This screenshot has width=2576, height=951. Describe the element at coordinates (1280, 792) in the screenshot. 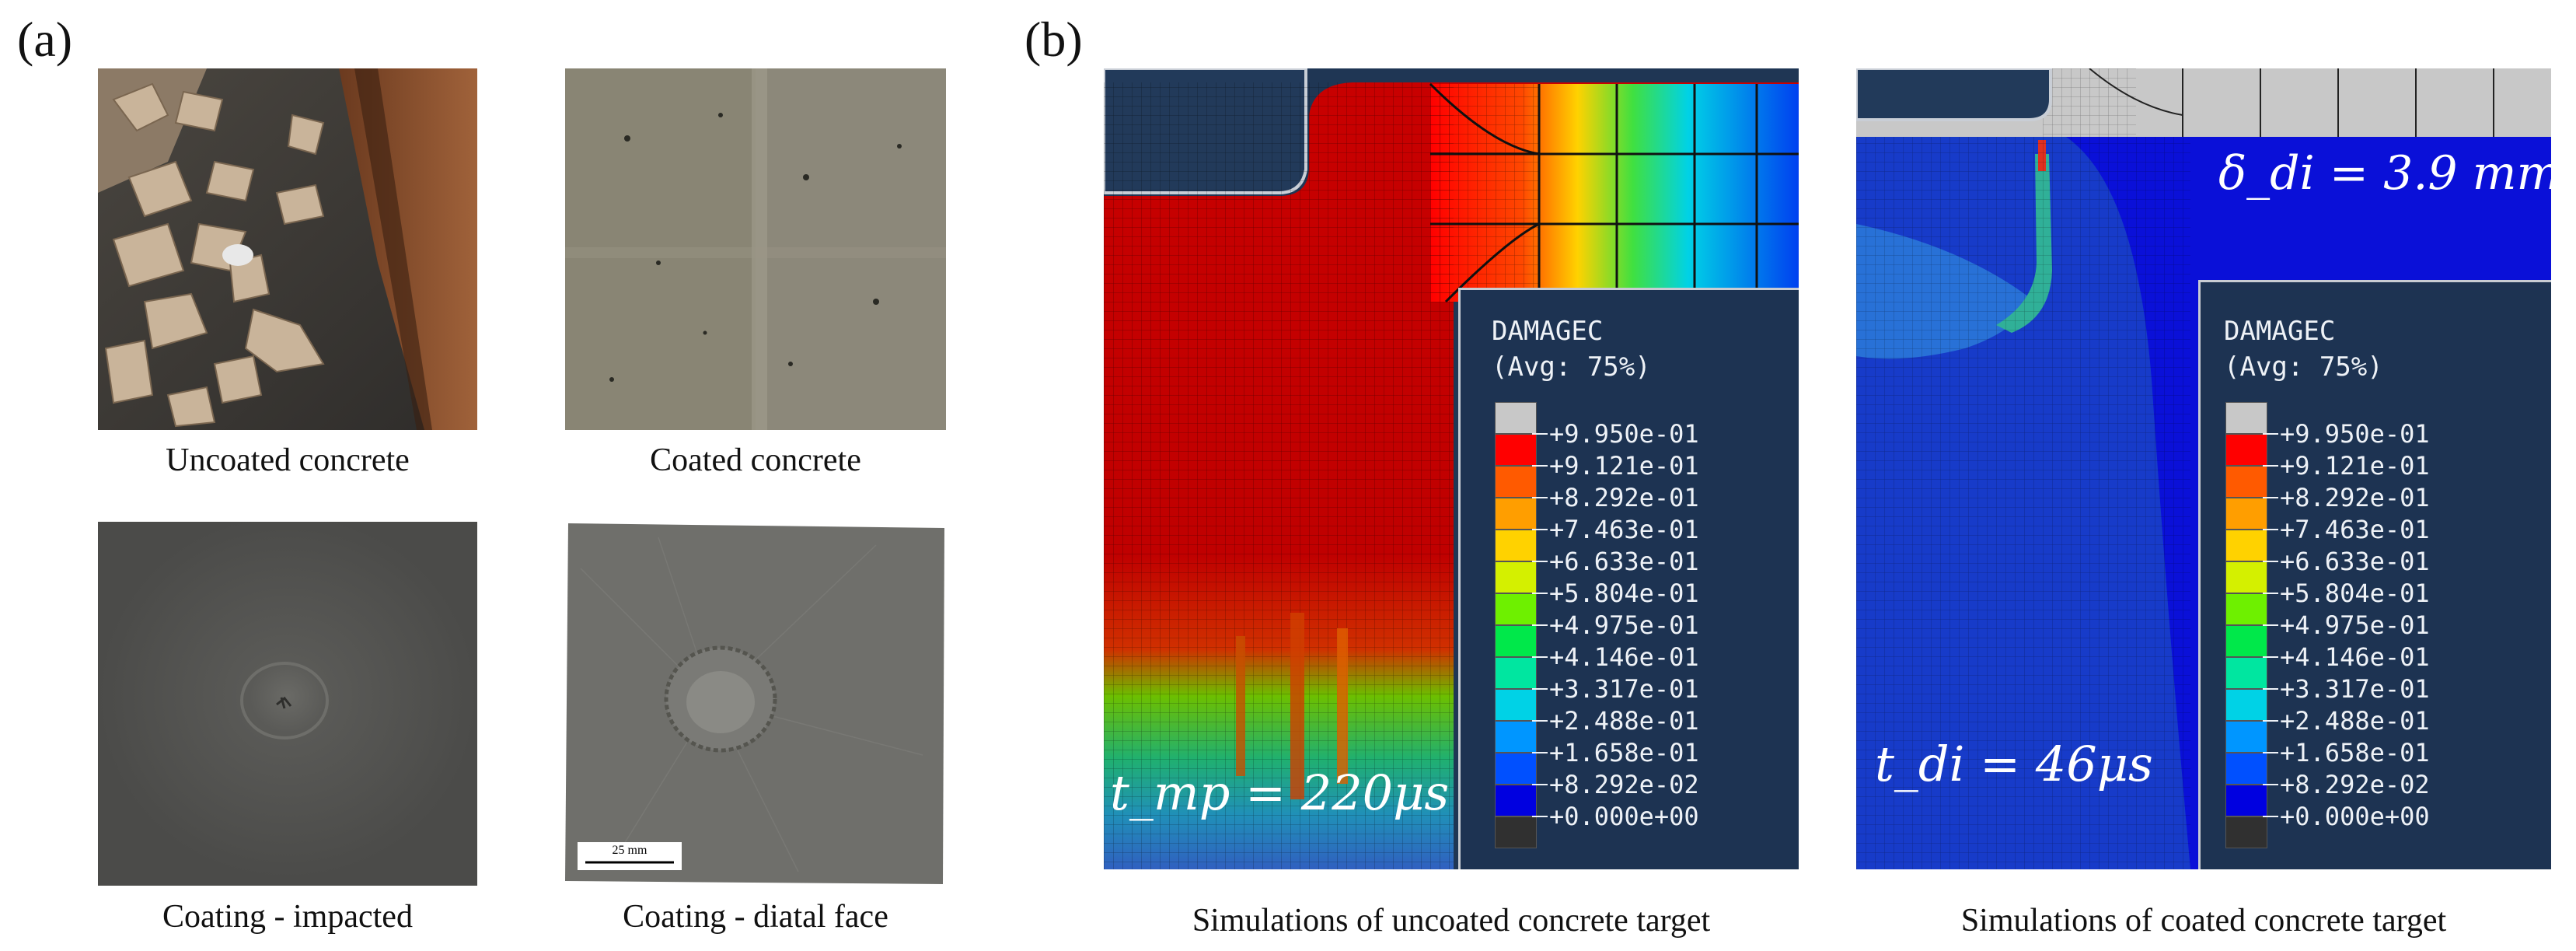

I see `sim-uncoated-time-label: t_mp = 220μs` at that location.